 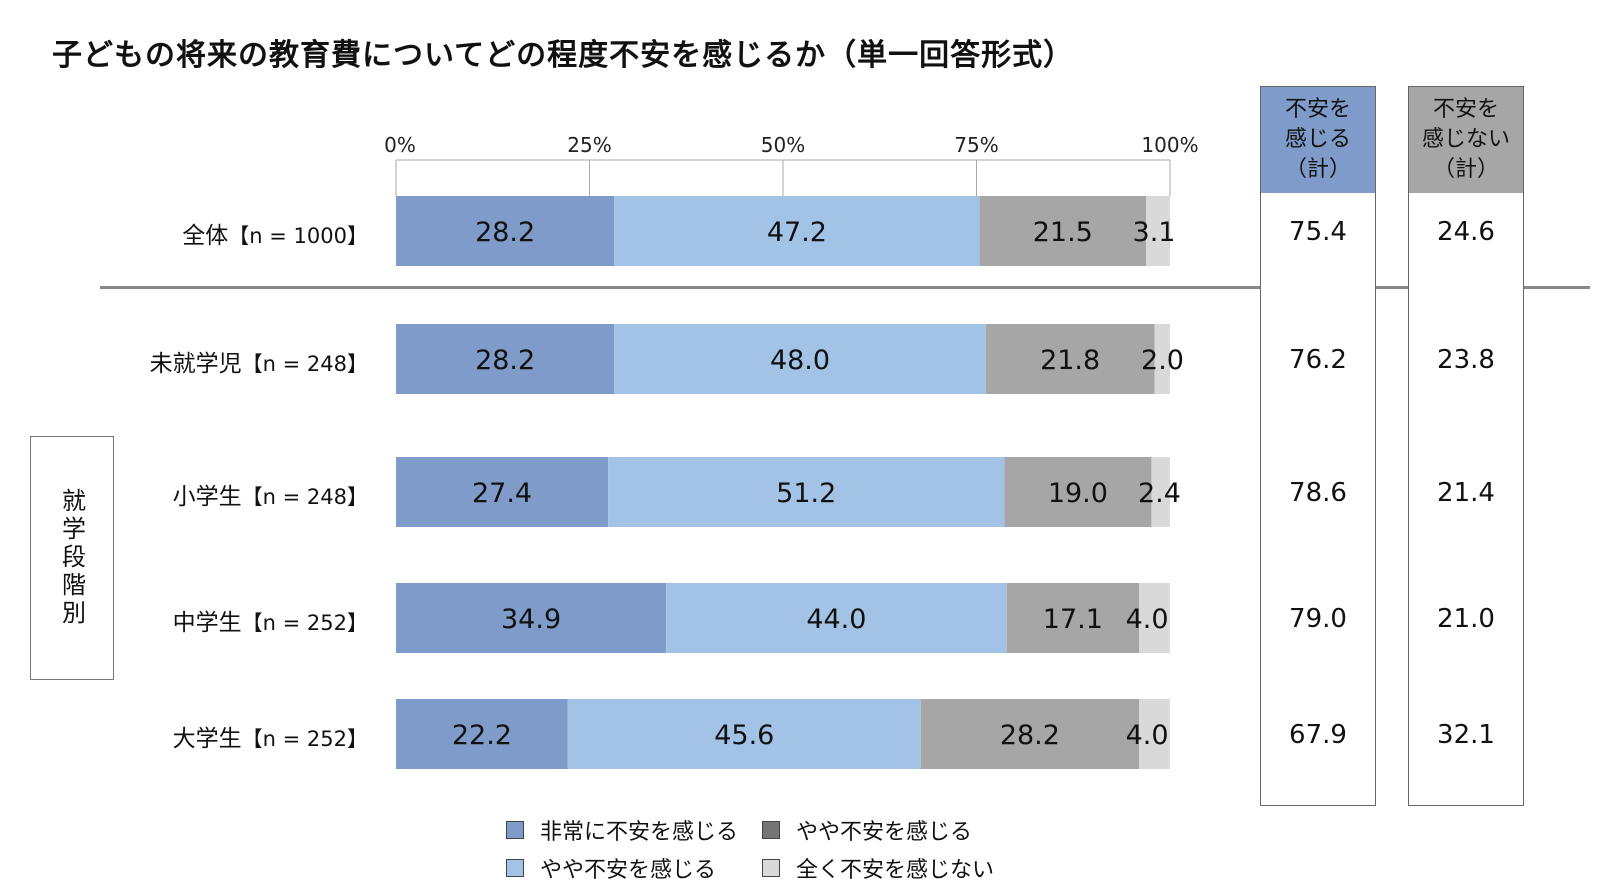 I want to click on anxious-total-value: 67.9, so click(x=1318, y=735).